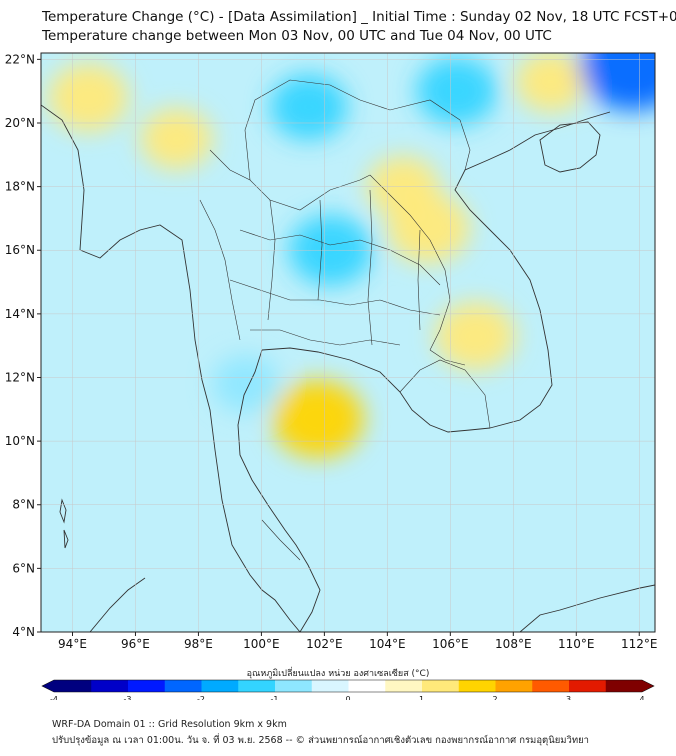  I want to click on lon-tick-label: 100°E, so click(261, 644).